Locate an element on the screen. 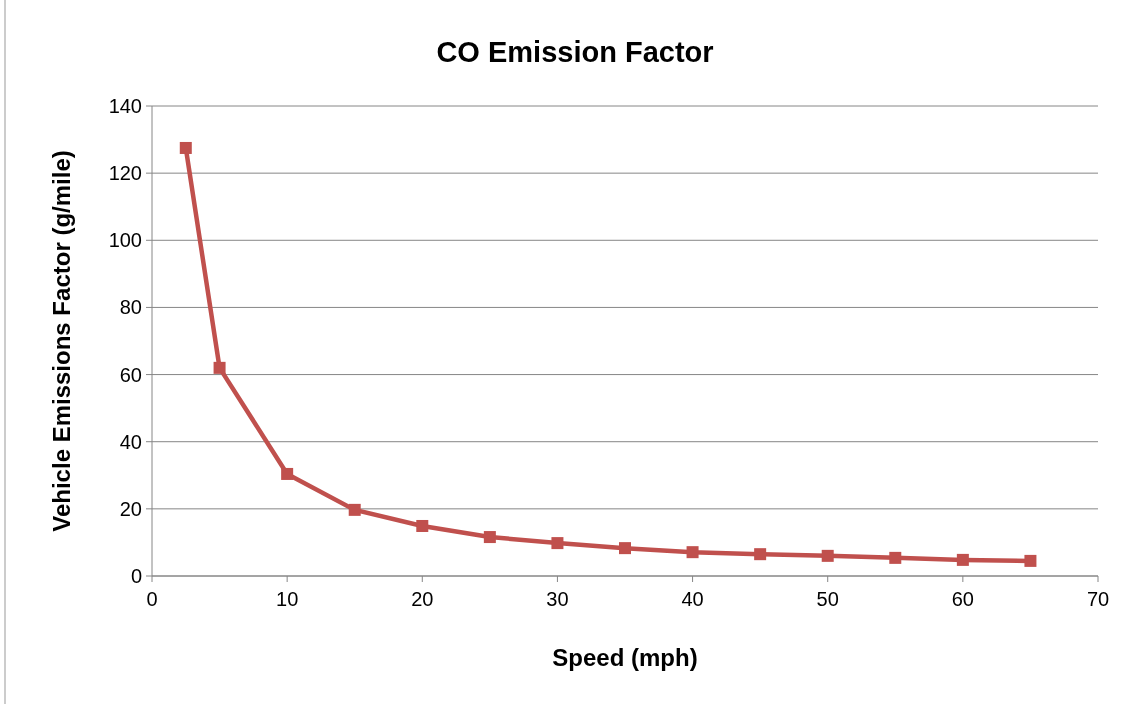 This screenshot has height=704, width=1140. y-tick-label: 0 is located at coordinates (136, 576).